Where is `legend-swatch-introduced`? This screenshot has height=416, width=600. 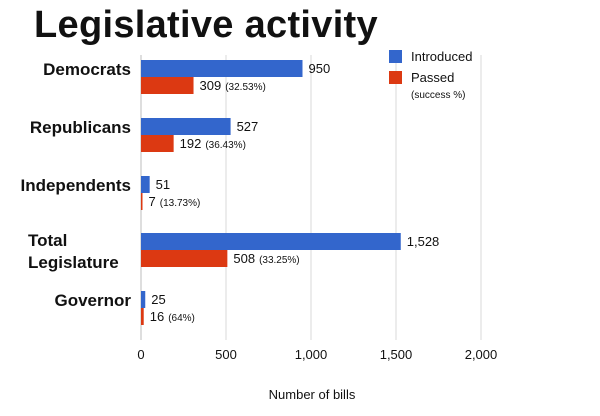 legend-swatch-introduced is located at coordinates (395, 56).